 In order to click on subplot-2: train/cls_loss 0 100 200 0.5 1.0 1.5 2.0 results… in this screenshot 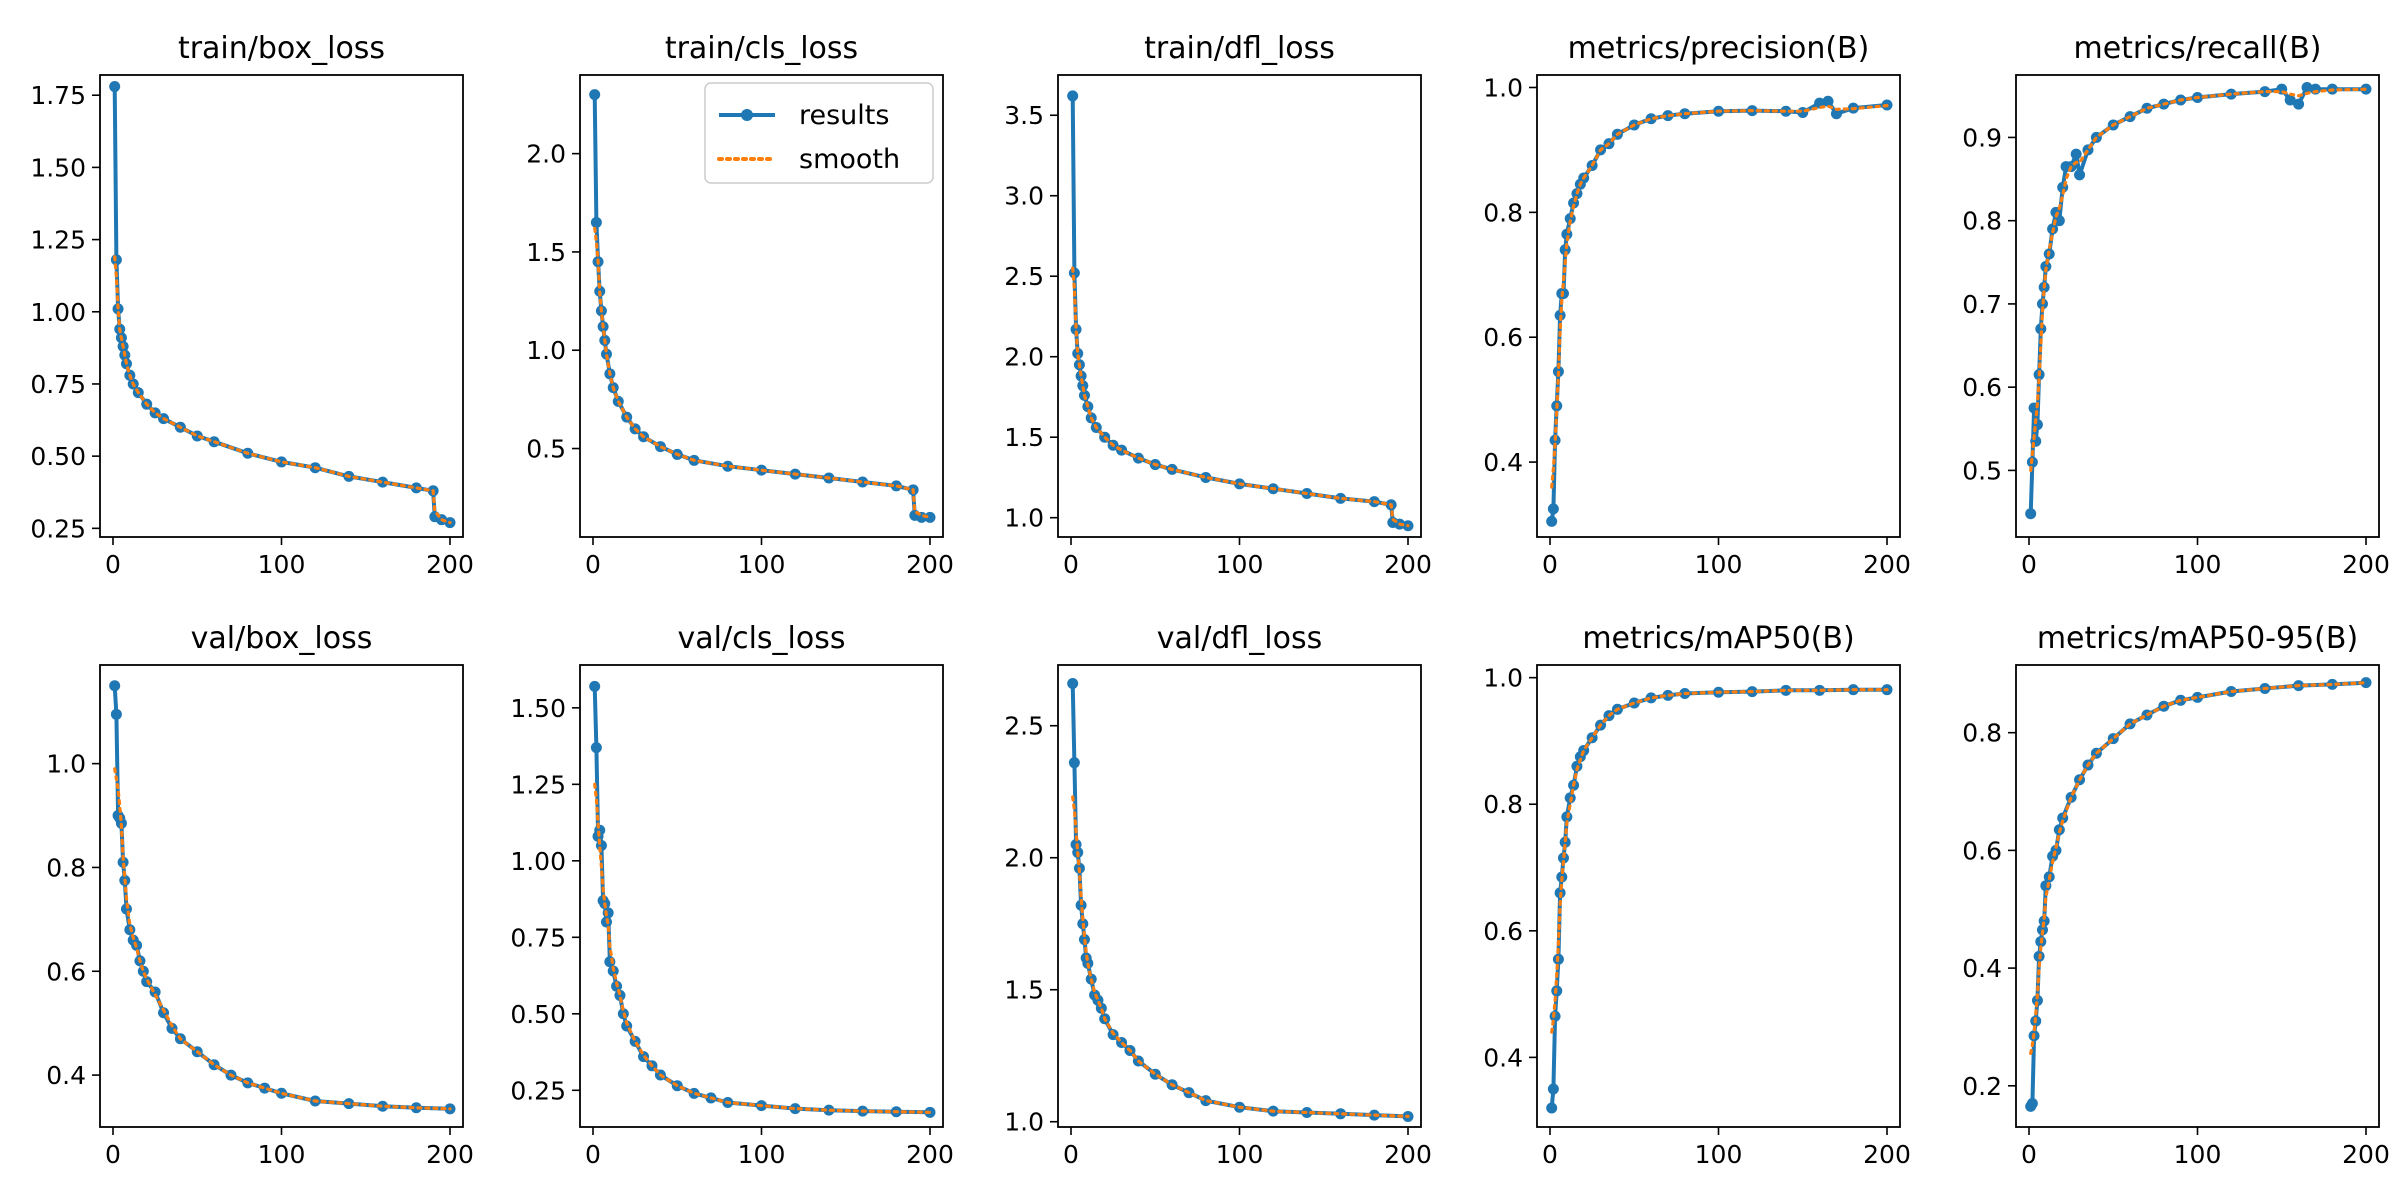, I will do `click(740, 305)`.